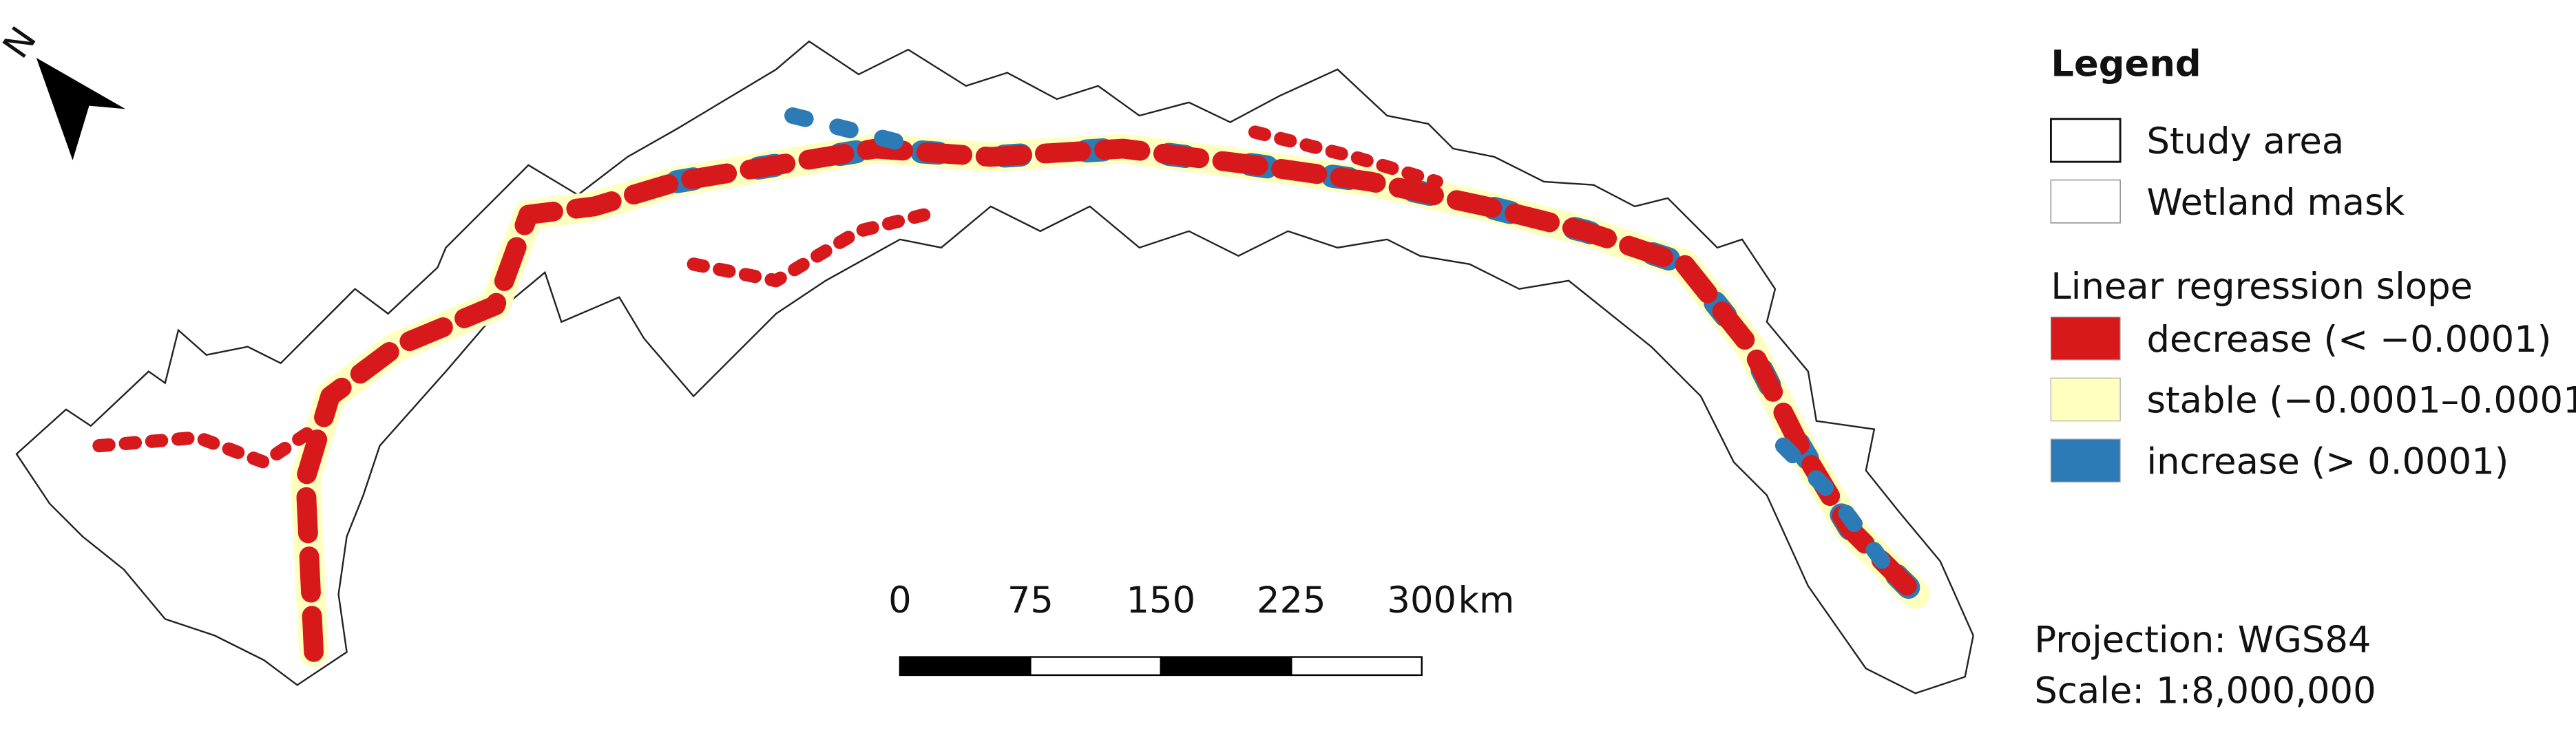 Image resolution: width=2576 pixels, height=733 pixels. I want to click on legend-label: increase (> 0.0001), so click(2328, 461).